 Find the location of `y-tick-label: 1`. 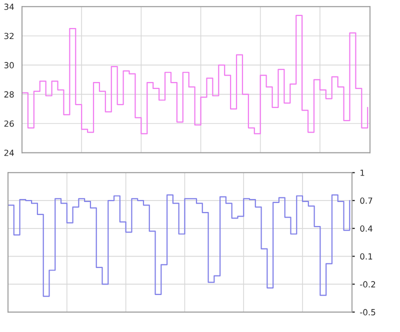

y-tick-label: 1 is located at coordinates (362, 173).